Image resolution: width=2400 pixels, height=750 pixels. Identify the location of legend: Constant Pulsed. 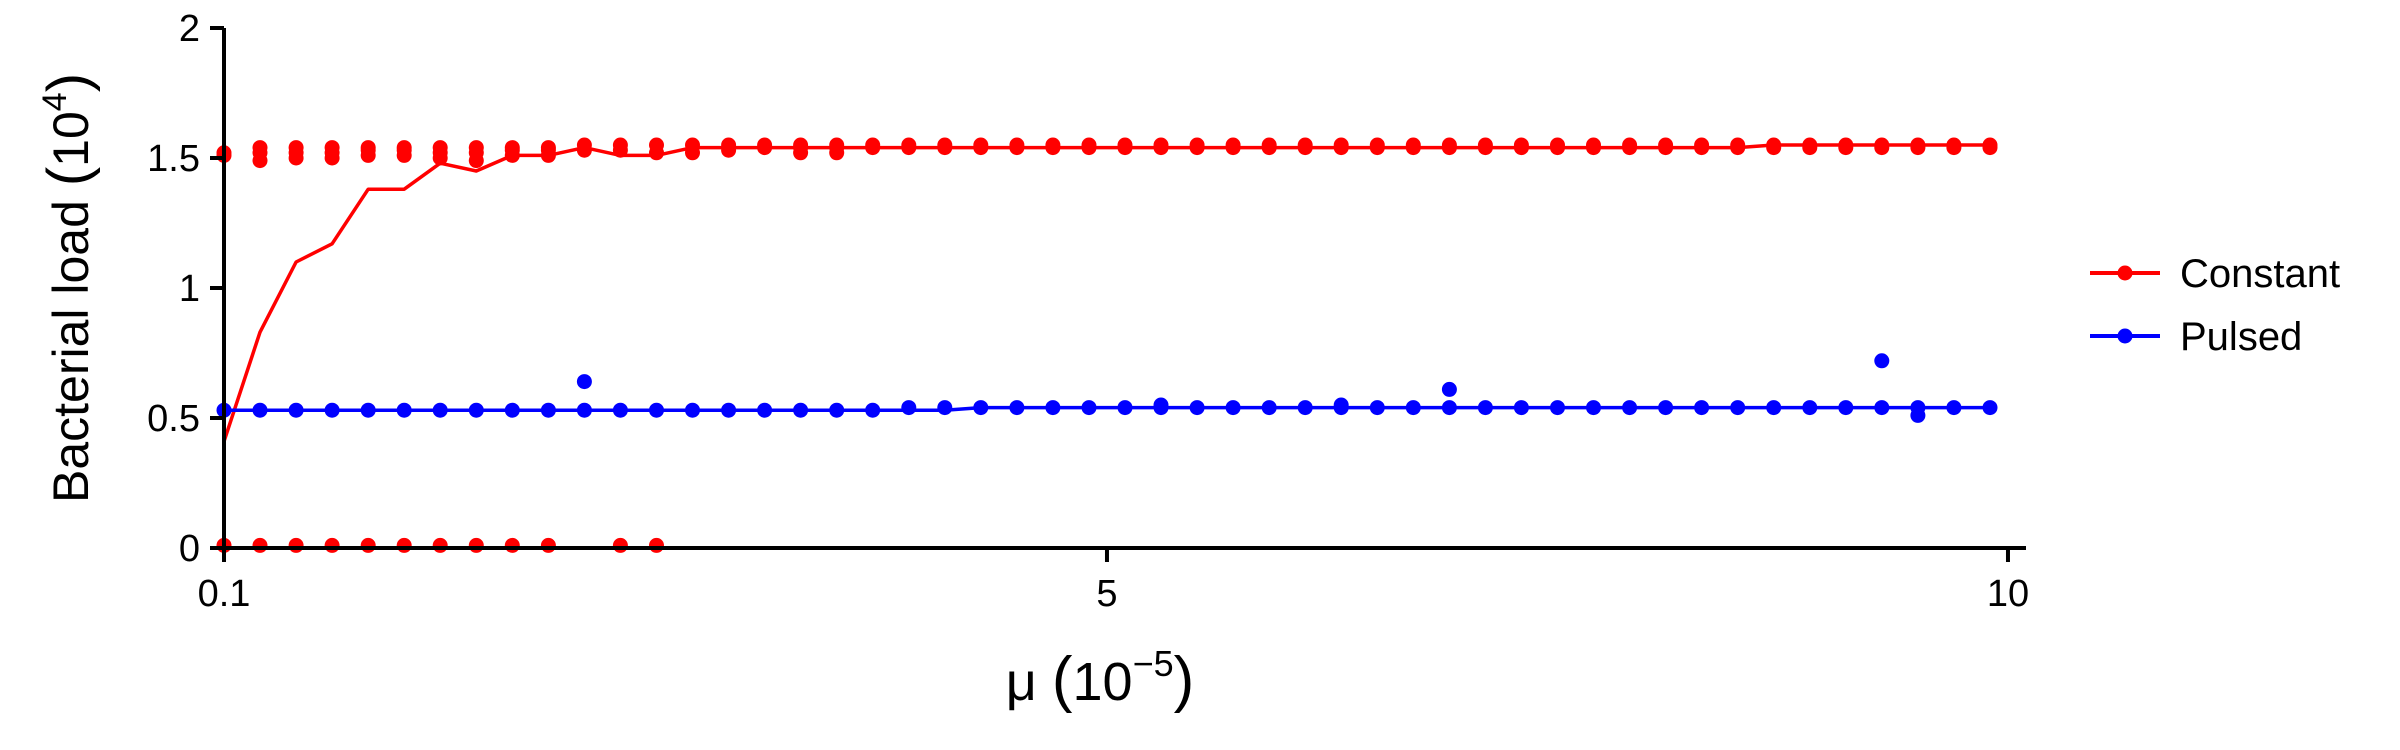
(2215, 305).